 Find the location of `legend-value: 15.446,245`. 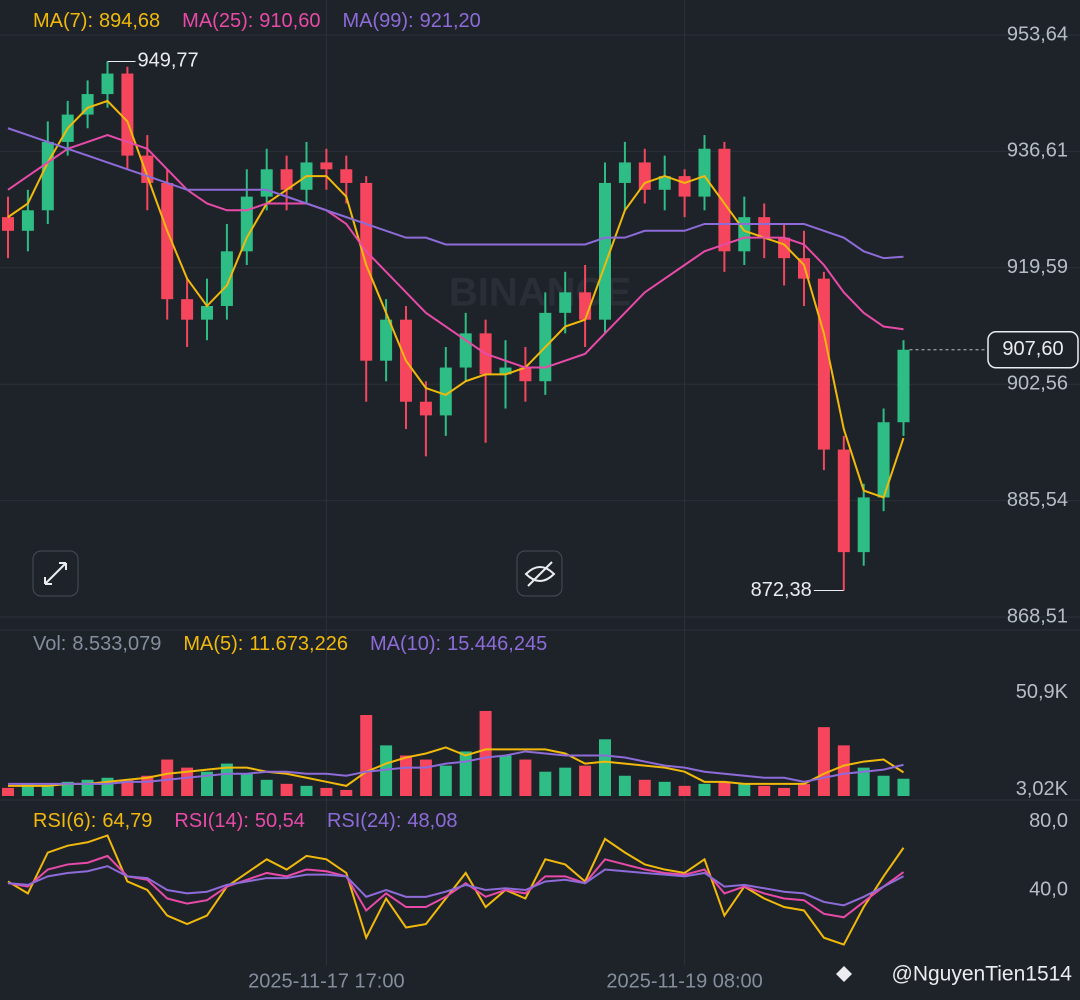

legend-value: 15.446,245 is located at coordinates (497, 644).